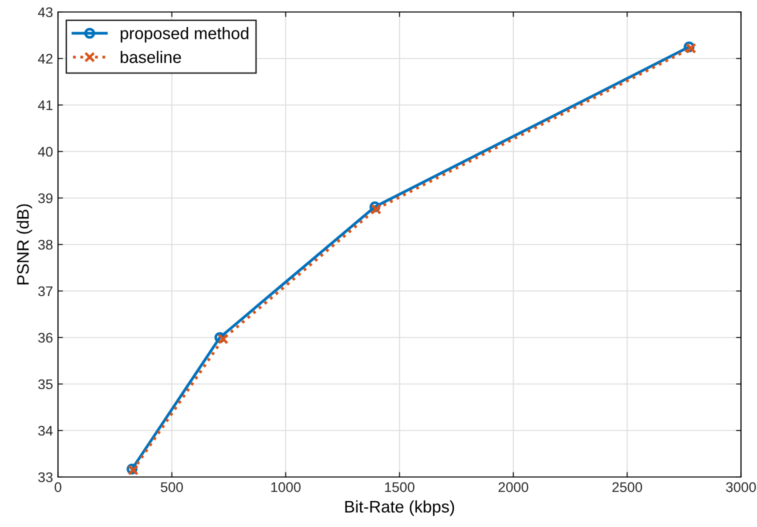  Describe the element at coordinates (171, 487) in the screenshot. I see `x-tick-label: 500` at that location.